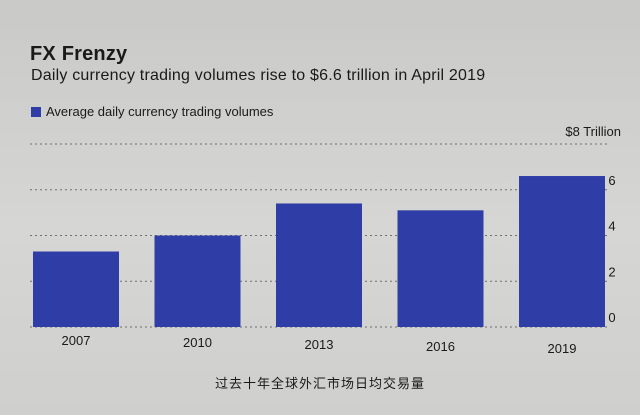 The image size is (640, 415). I want to click on legend: Average daily currency trading volumes, so click(152, 111).